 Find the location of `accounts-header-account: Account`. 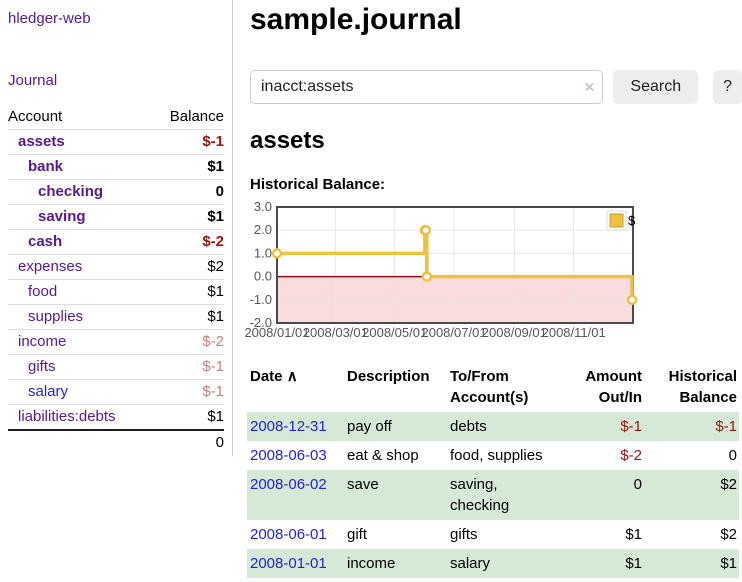

accounts-header-account: Account is located at coordinates (35, 116).